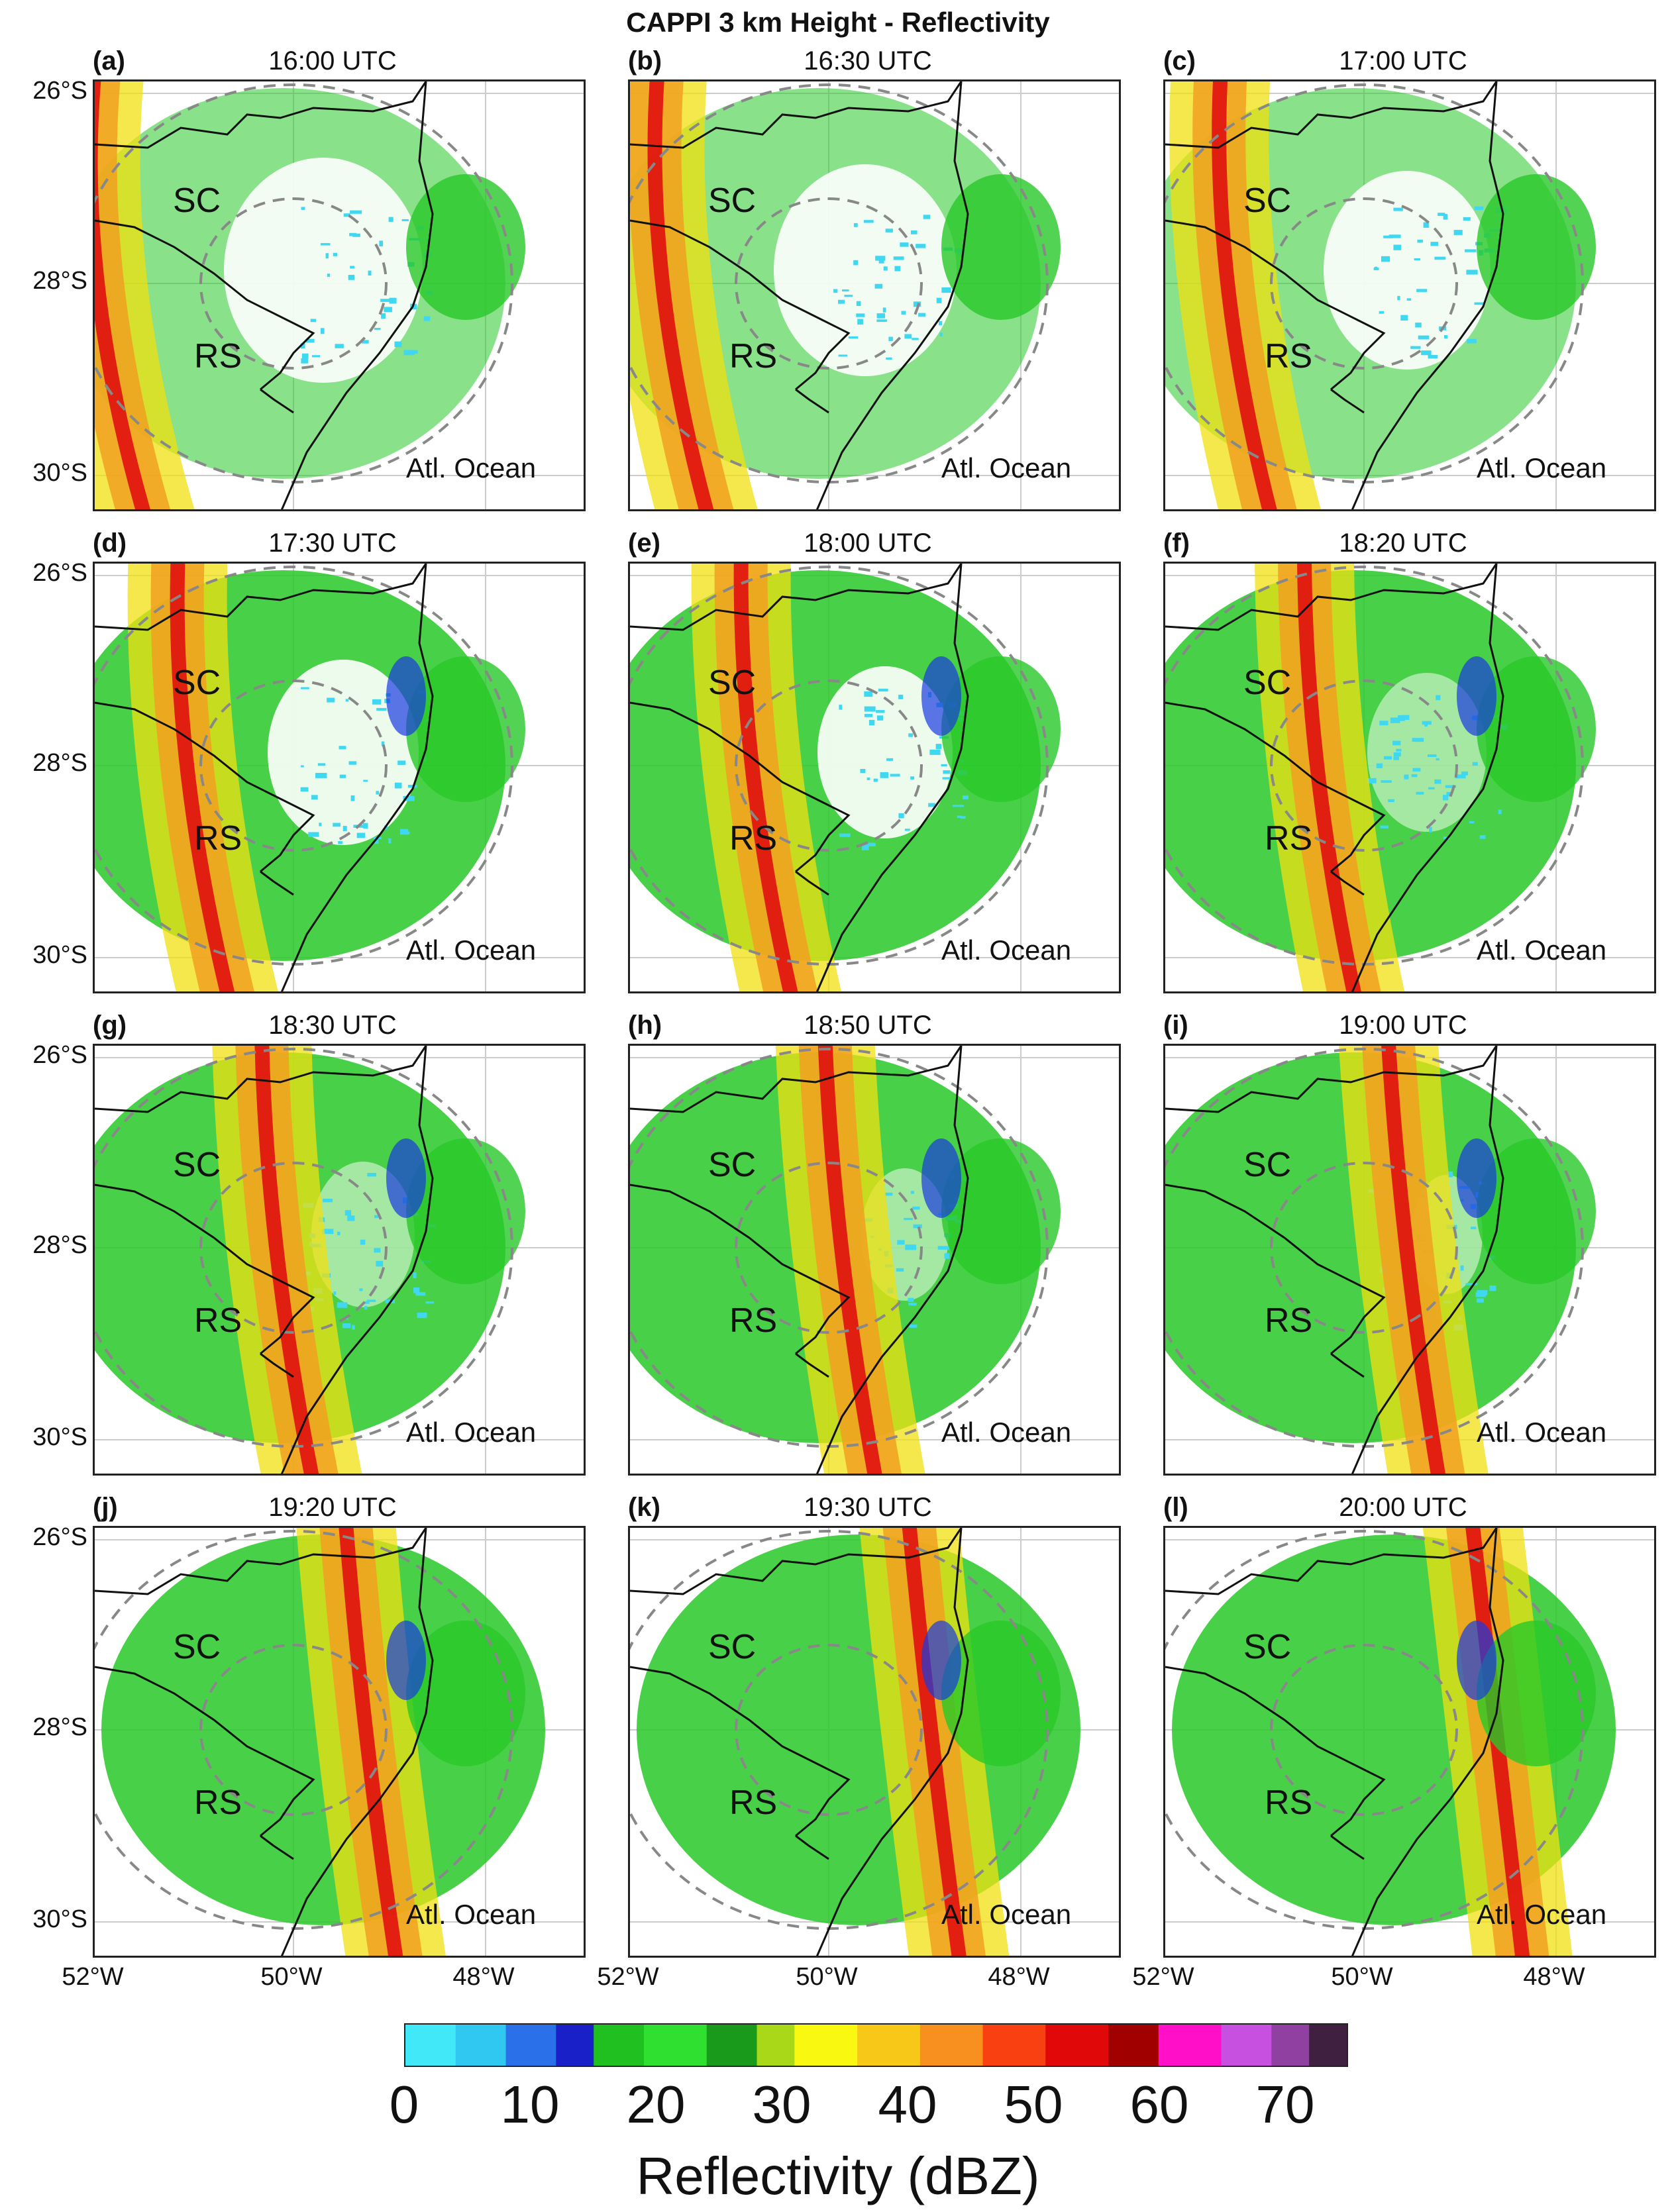 This screenshot has width=1676, height=2212. What do you see at coordinates (483, 1977) in the screenshot?
I see `lon-tick-label: 48°W` at bounding box center [483, 1977].